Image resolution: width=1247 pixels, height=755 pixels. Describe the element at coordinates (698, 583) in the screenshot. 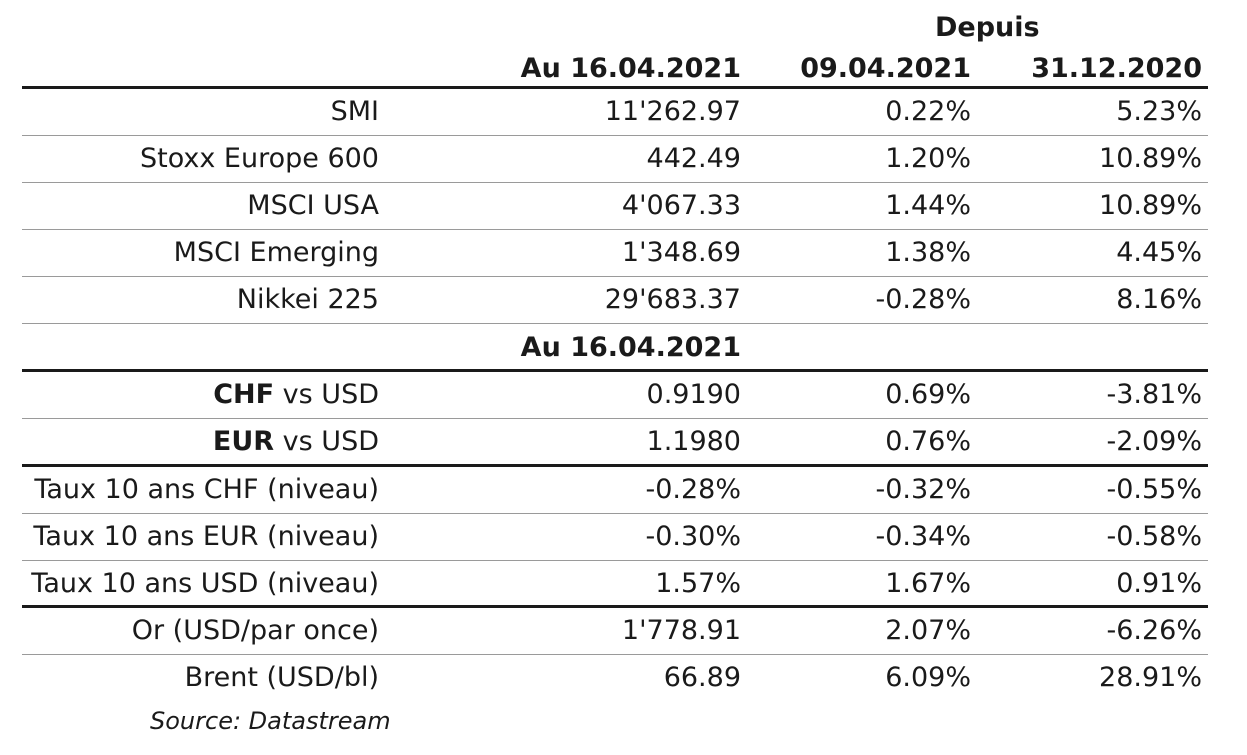

I see `row-value-col1: 1.57%` at that location.